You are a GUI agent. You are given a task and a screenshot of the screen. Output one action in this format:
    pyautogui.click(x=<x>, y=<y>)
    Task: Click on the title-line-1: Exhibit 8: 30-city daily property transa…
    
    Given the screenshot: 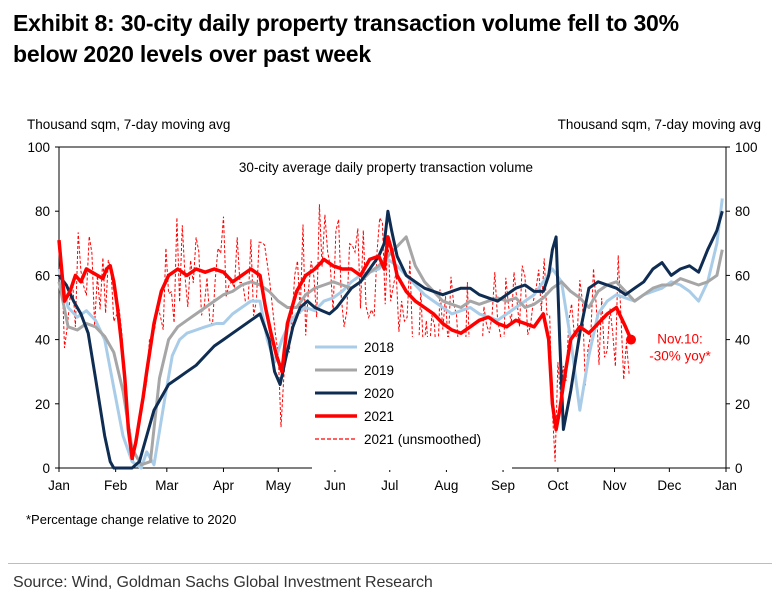 What is the action you would take?
    pyautogui.click(x=346, y=23)
    